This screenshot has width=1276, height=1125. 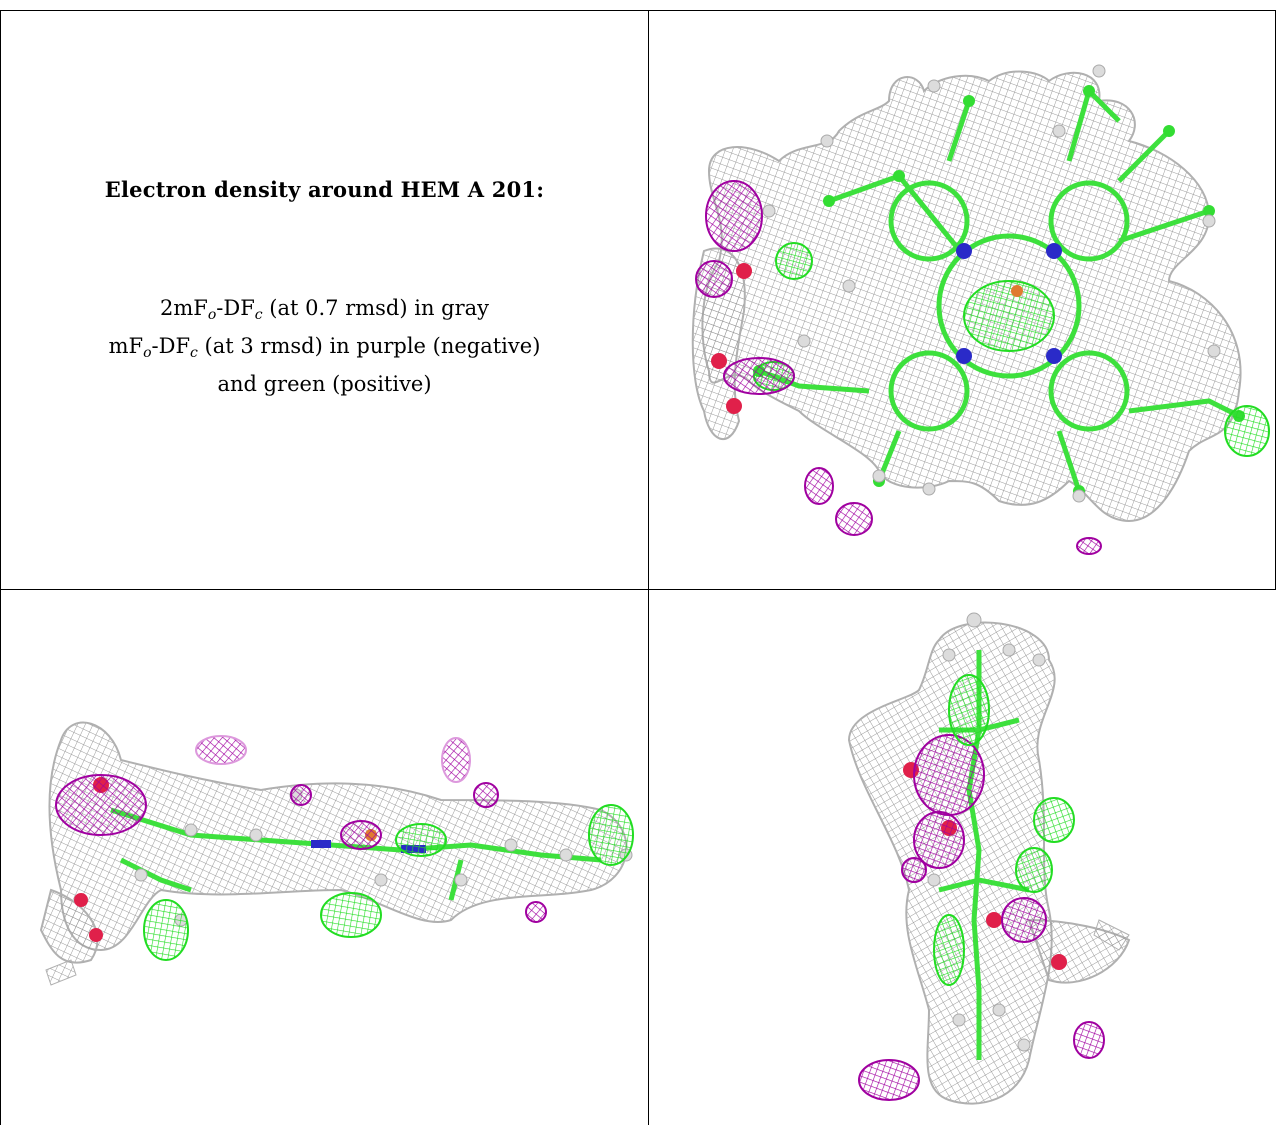 I want to click on legend-line-fo-fc: mFo-DFc (at 3 rmsd) in purple (negative), so click(x=324, y=350).